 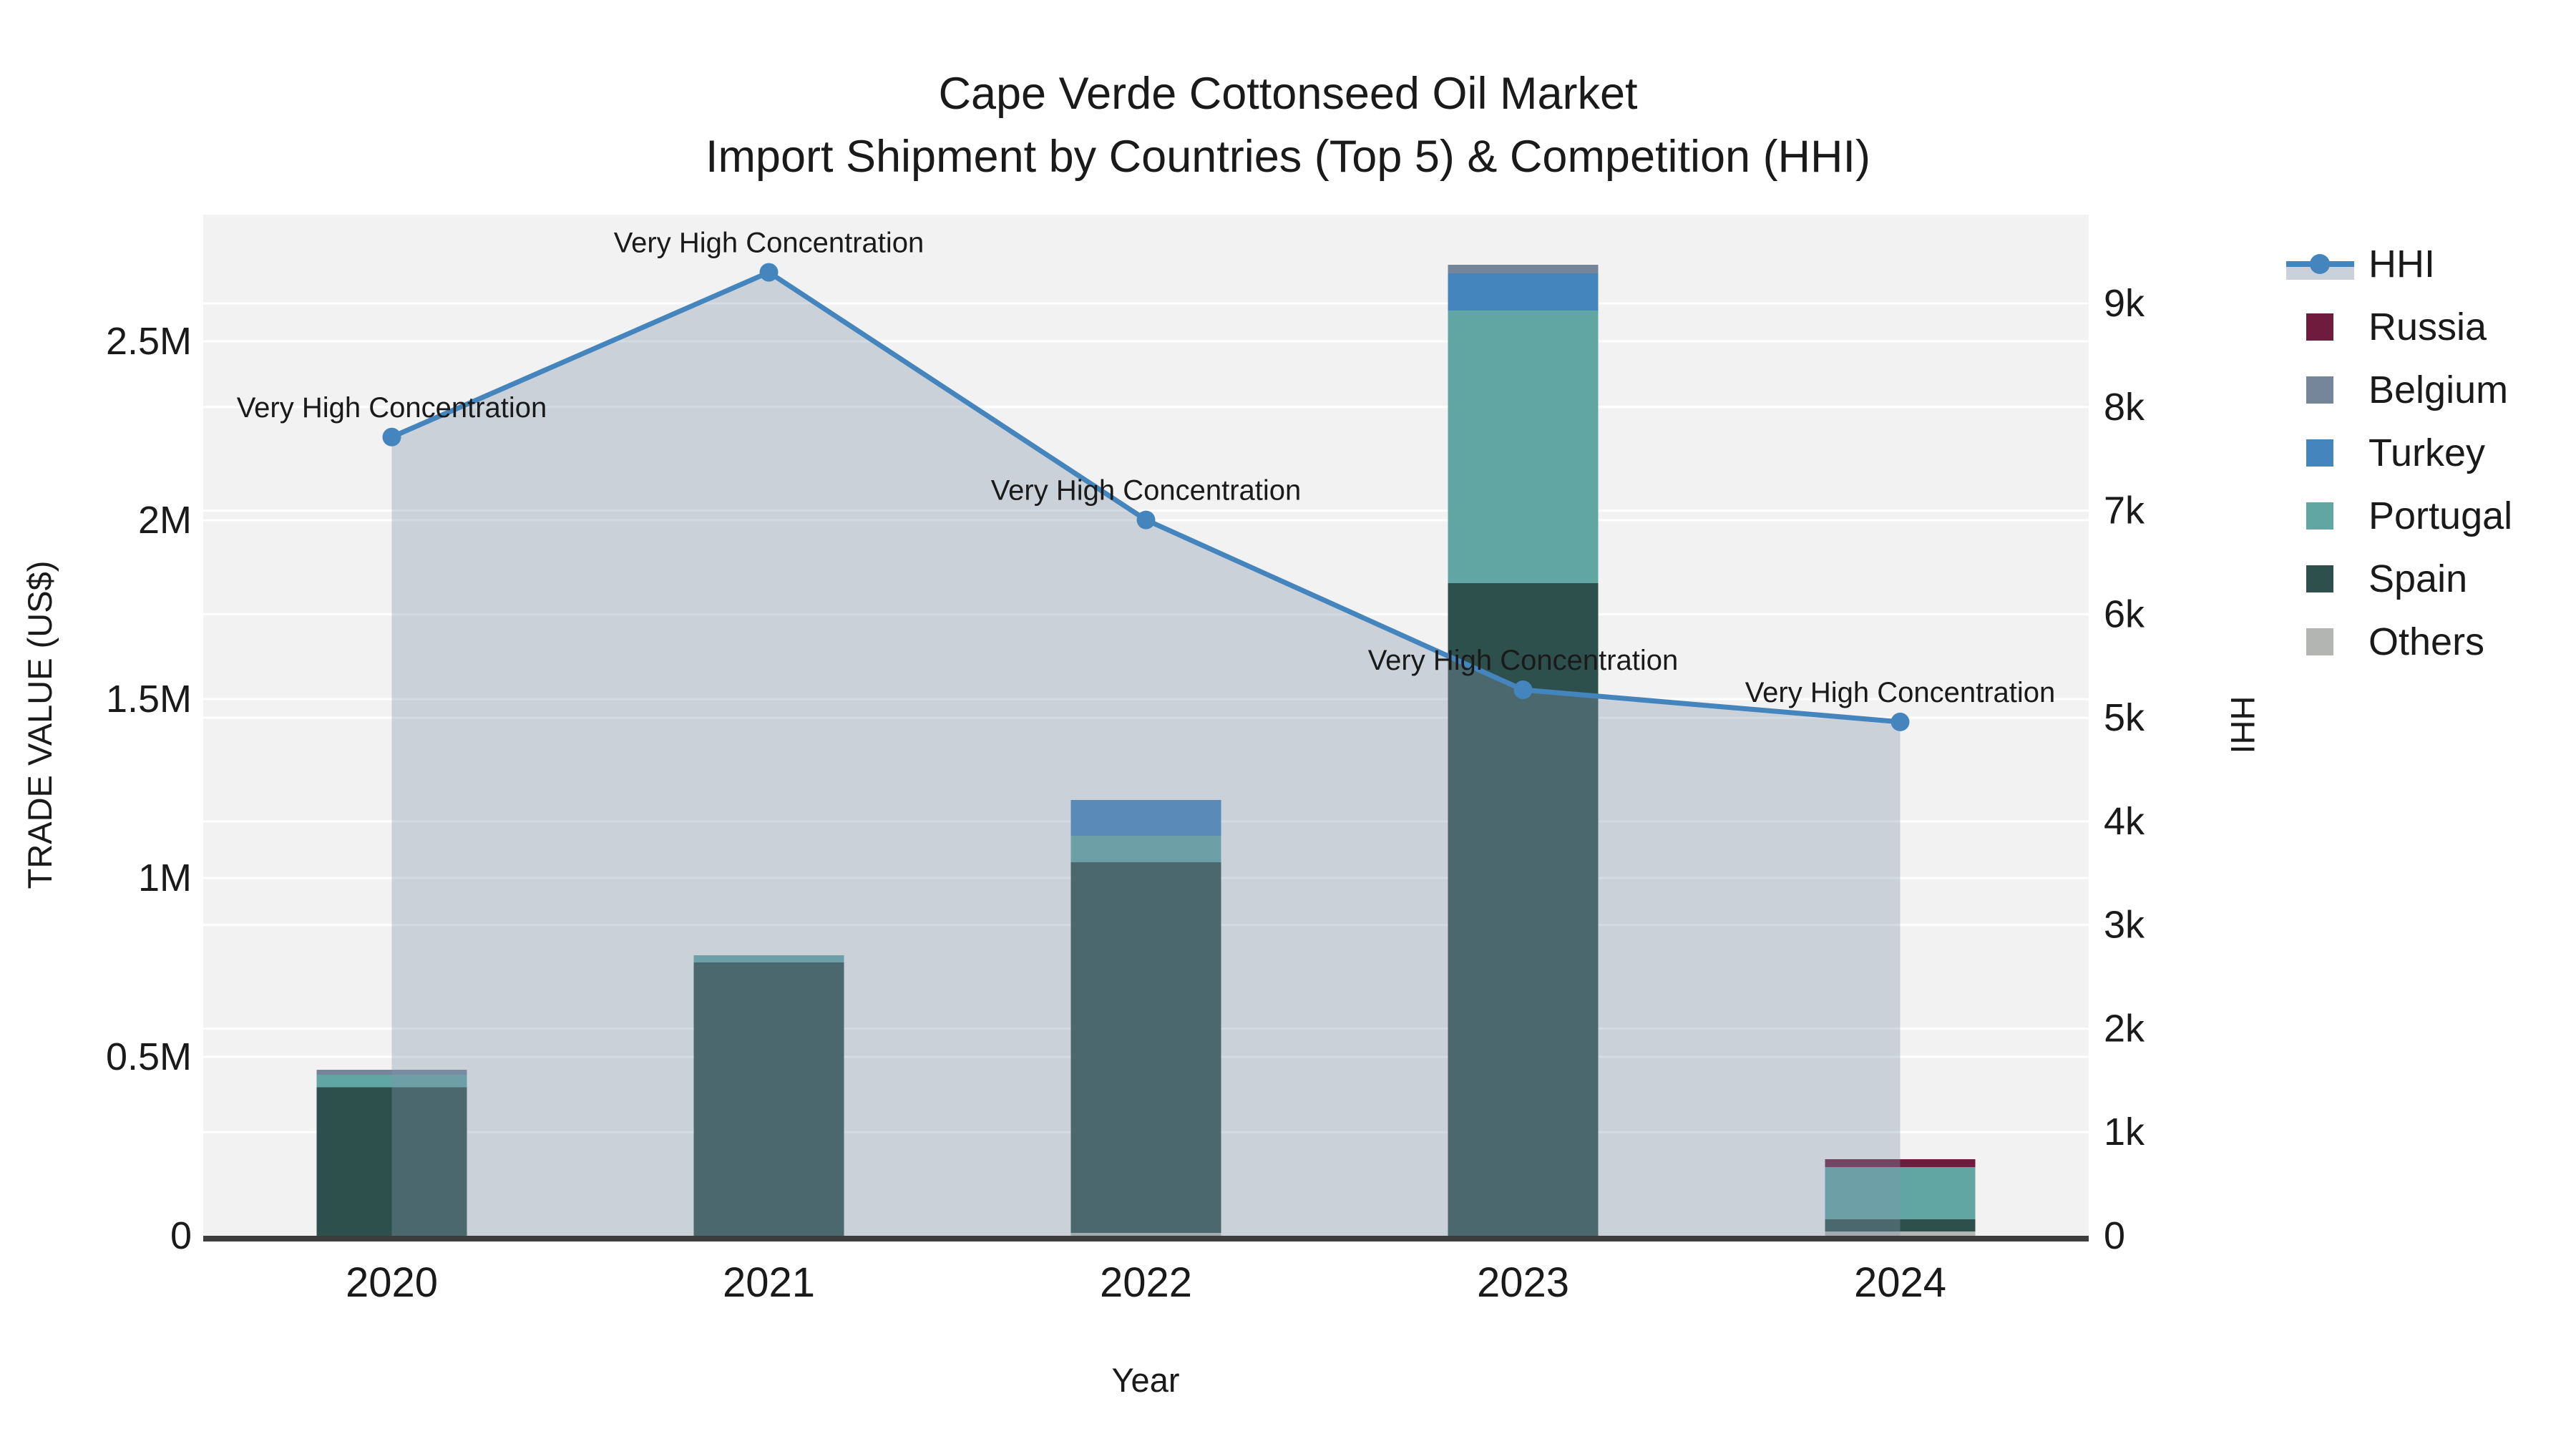 I want to click on hhi-marker-2021, so click(x=769, y=272).